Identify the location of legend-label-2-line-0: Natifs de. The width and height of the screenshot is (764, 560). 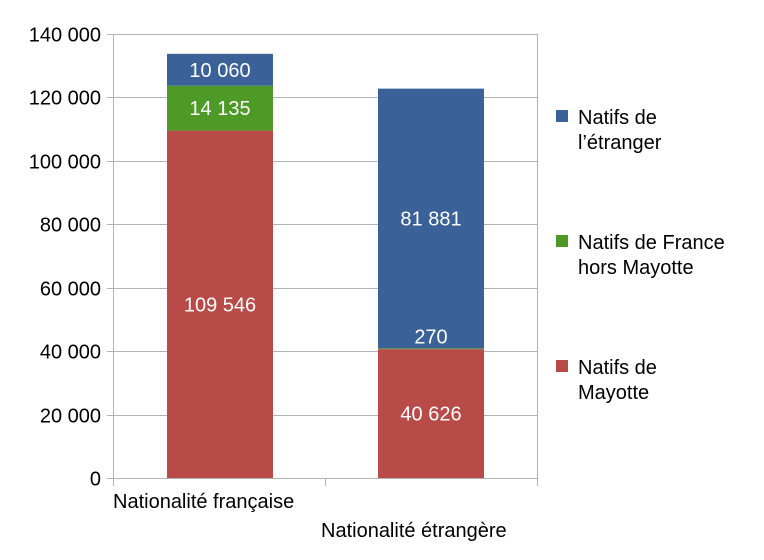
(617, 368).